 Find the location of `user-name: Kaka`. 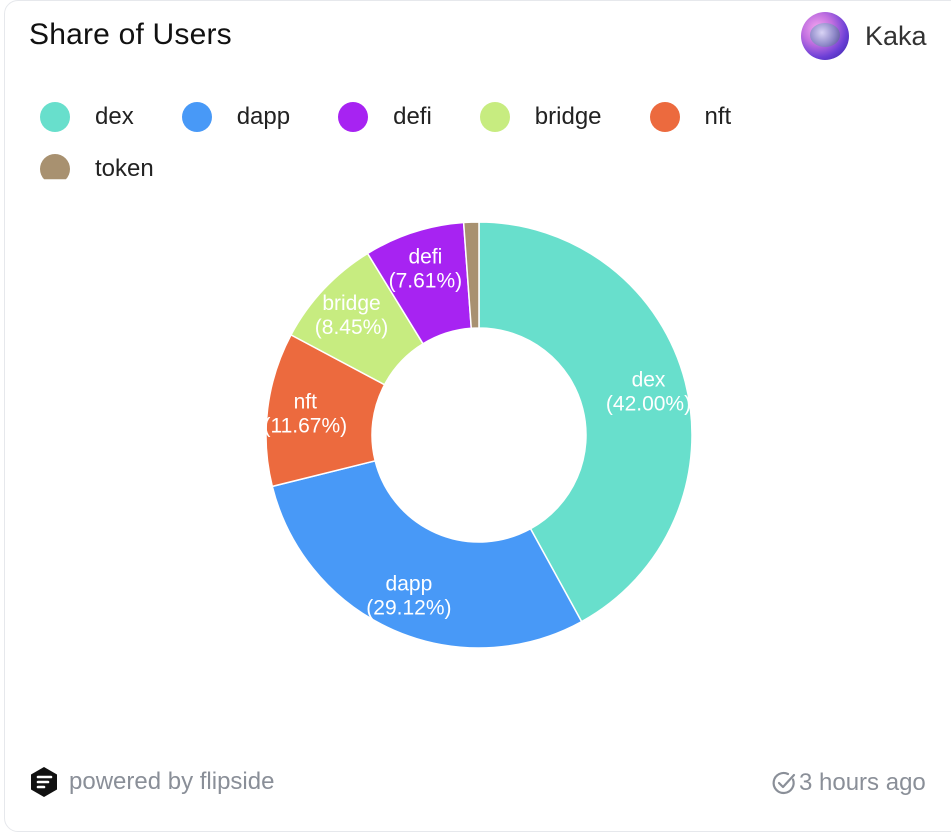

user-name: Kaka is located at coordinates (896, 35).